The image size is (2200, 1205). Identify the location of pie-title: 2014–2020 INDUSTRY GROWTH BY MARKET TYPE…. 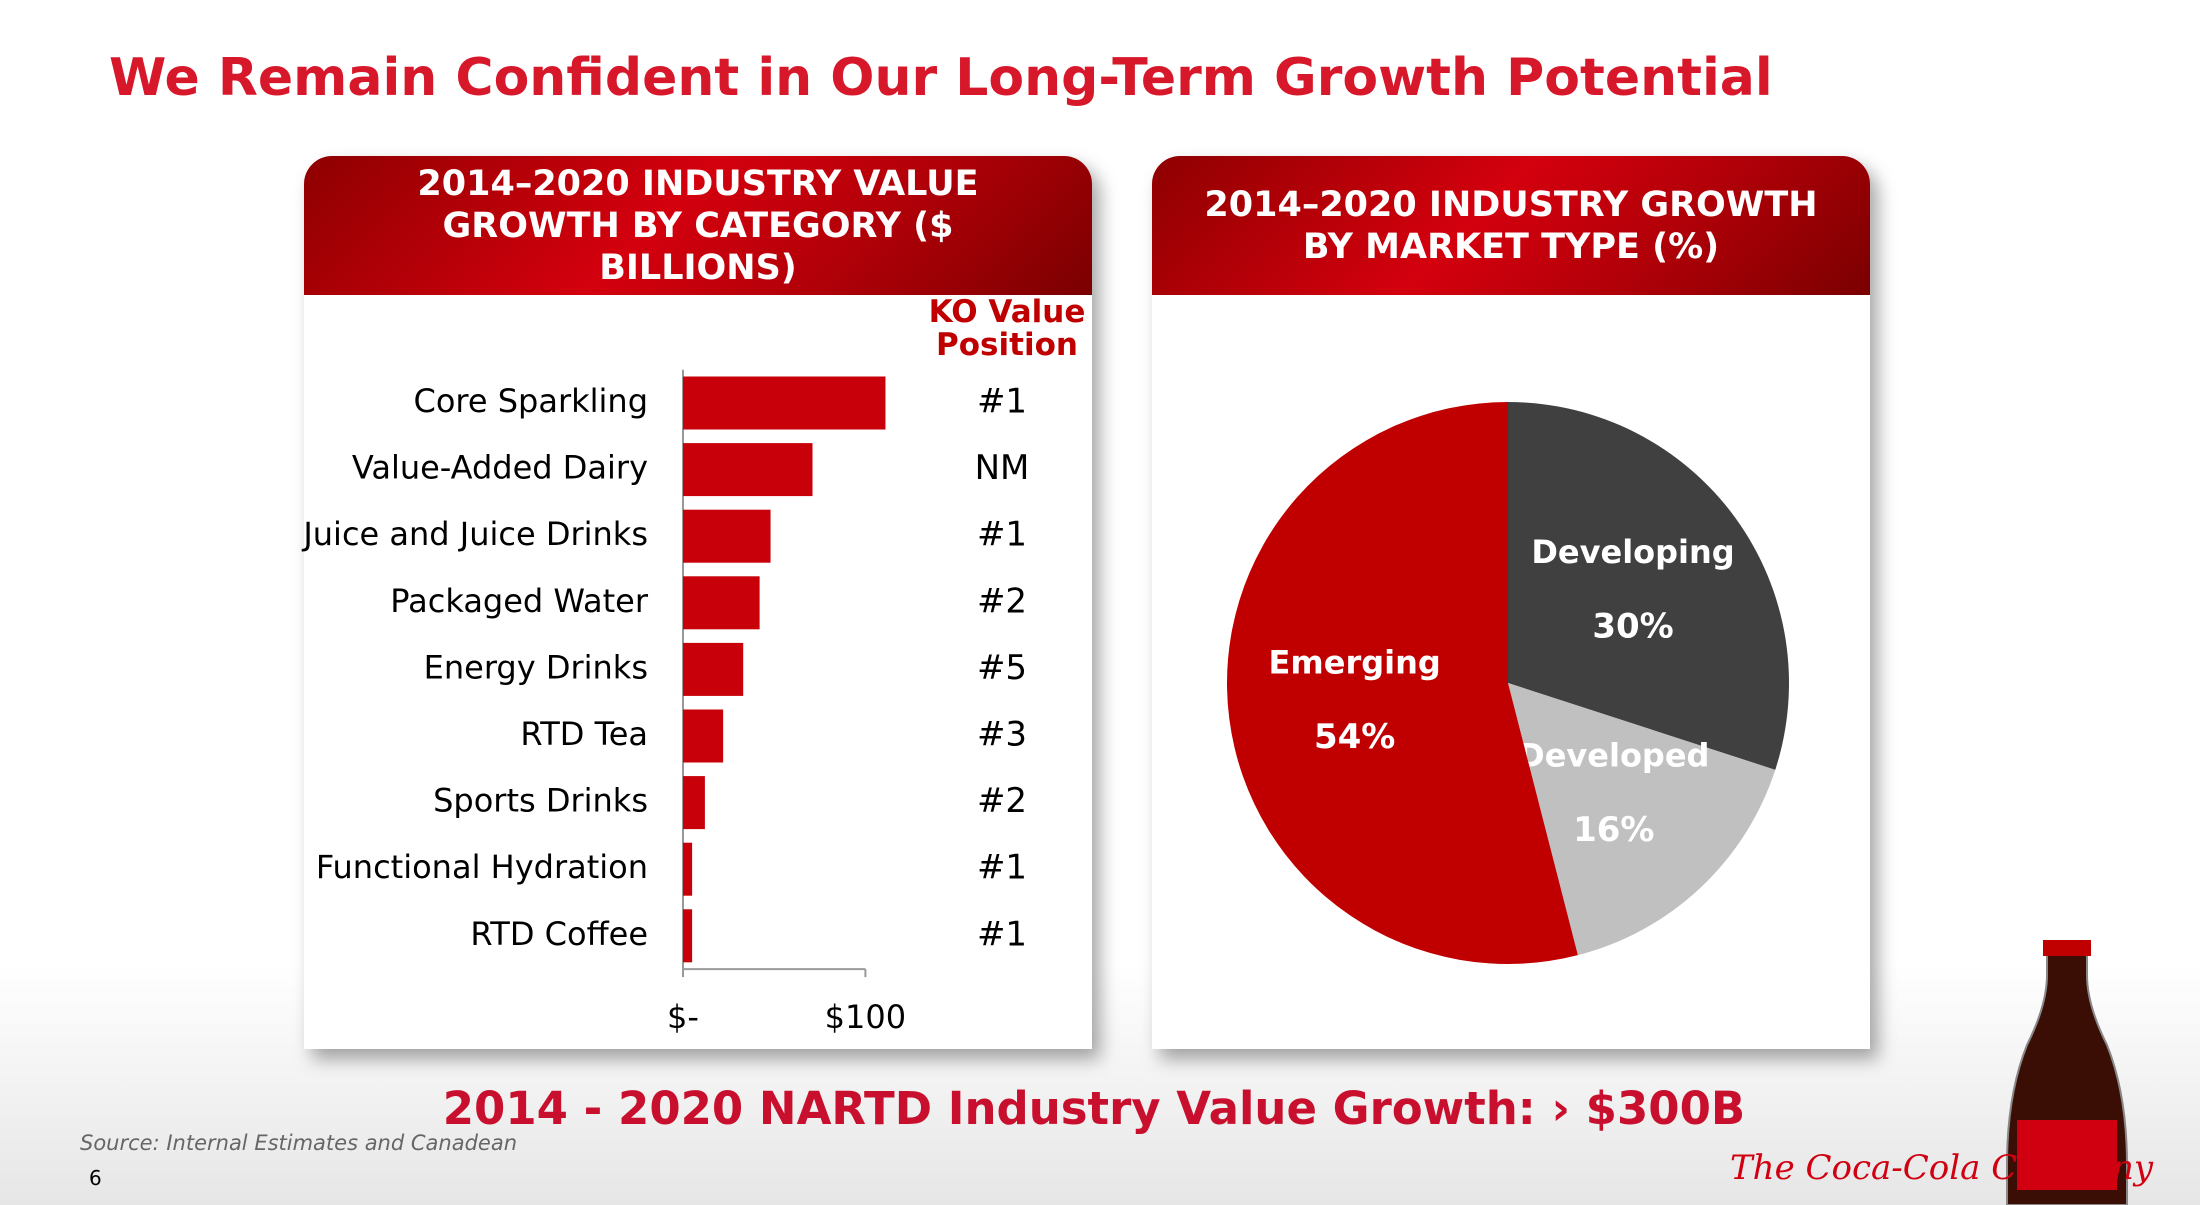
(1511, 225).